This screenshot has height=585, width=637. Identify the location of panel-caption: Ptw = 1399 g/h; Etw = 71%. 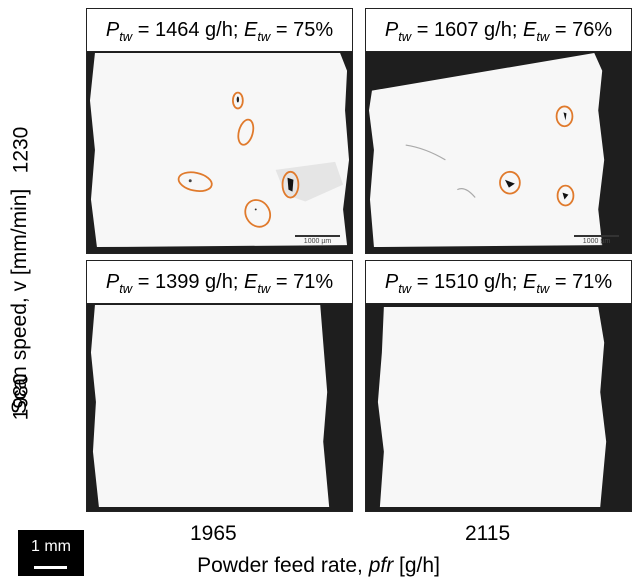
(219, 282).